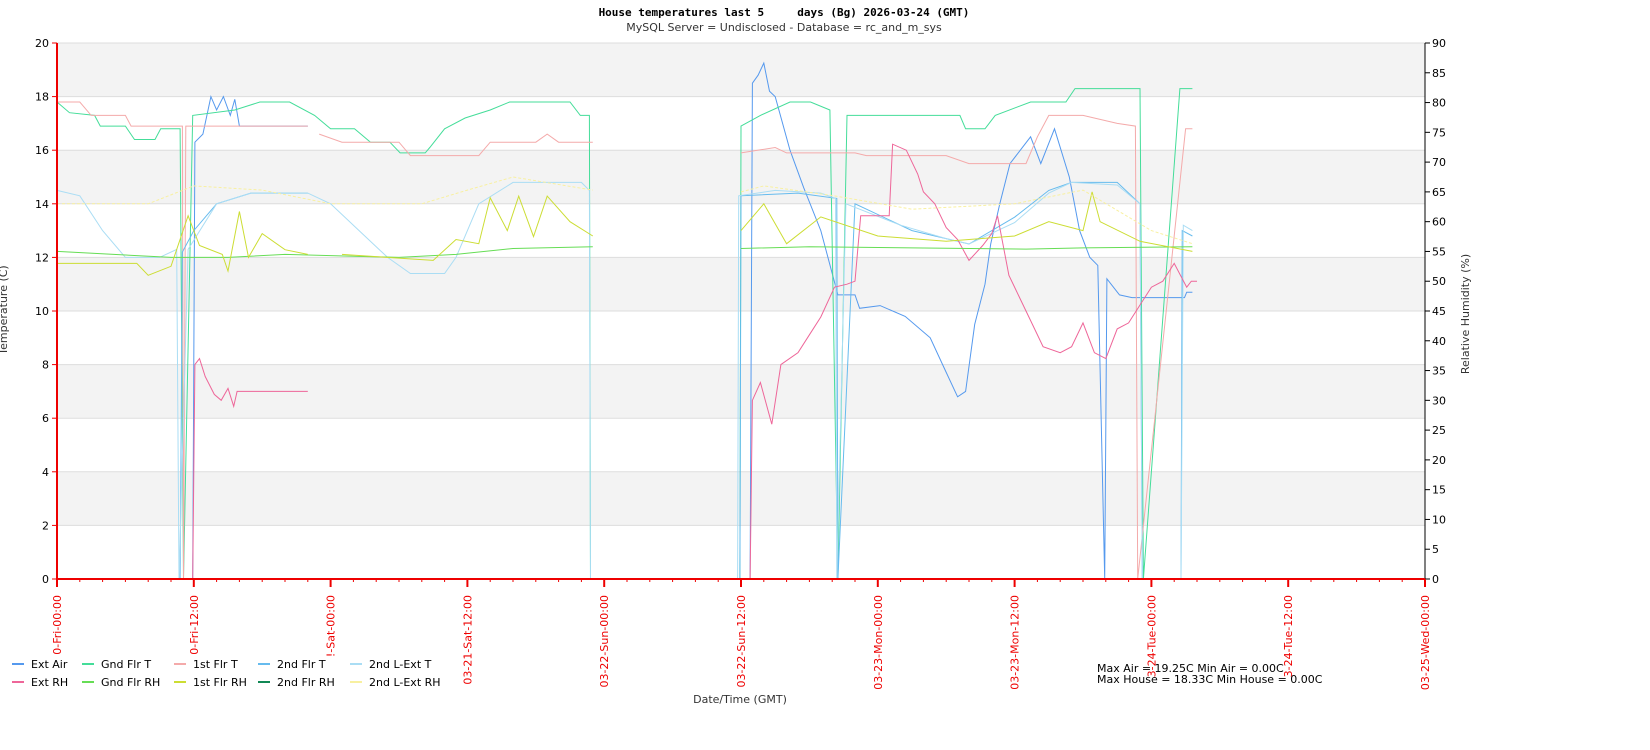 The width and height of the screenshot is (1650, 750). Describe the element at coordinates (1439, 460) in the screenshot. I see `y2-tick-label: 20` at that location.